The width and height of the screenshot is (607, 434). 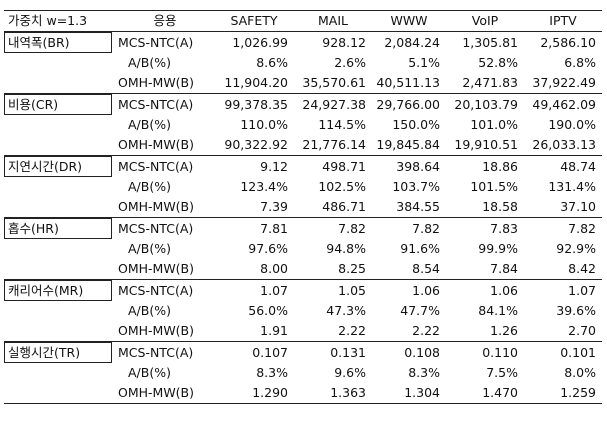 What do you see at coordinates (424, 372) in the screenshot?
I see `value-cell-www: 8.3%` at bounding box center [424, 372].